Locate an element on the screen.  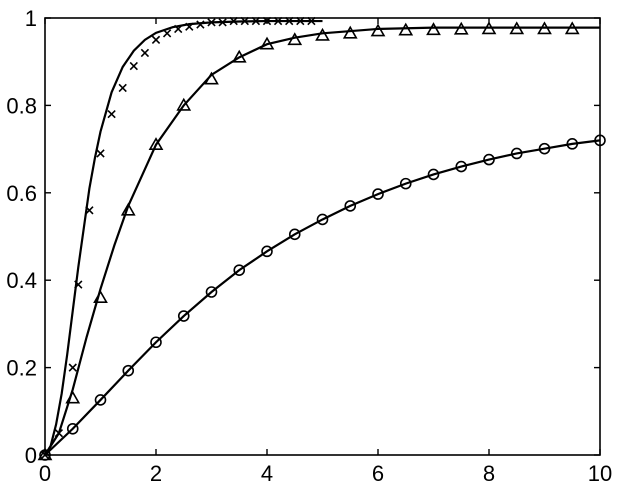
y-tick-label: 0.4 is located at coordinates (21, 280).